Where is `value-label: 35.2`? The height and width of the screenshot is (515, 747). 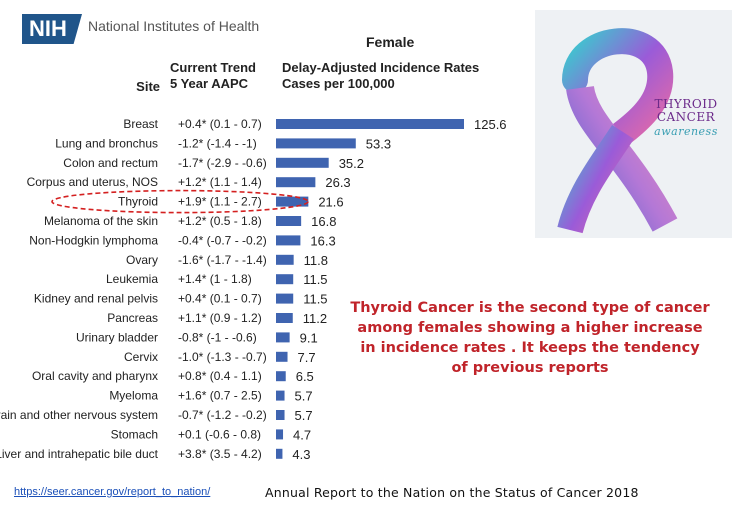 value-label: 35.2 is located at coordinates (351, 163).